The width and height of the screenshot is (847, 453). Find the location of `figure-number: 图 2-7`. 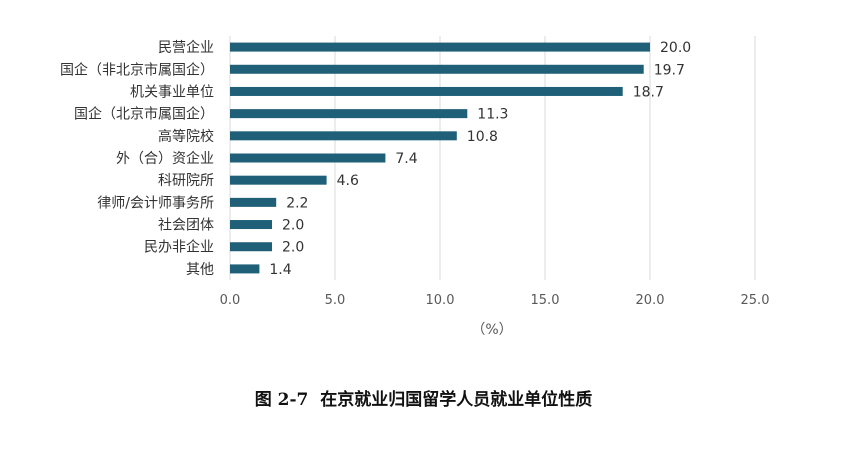

figure-number: 图 2-7 is located at coordinates (281, 400).